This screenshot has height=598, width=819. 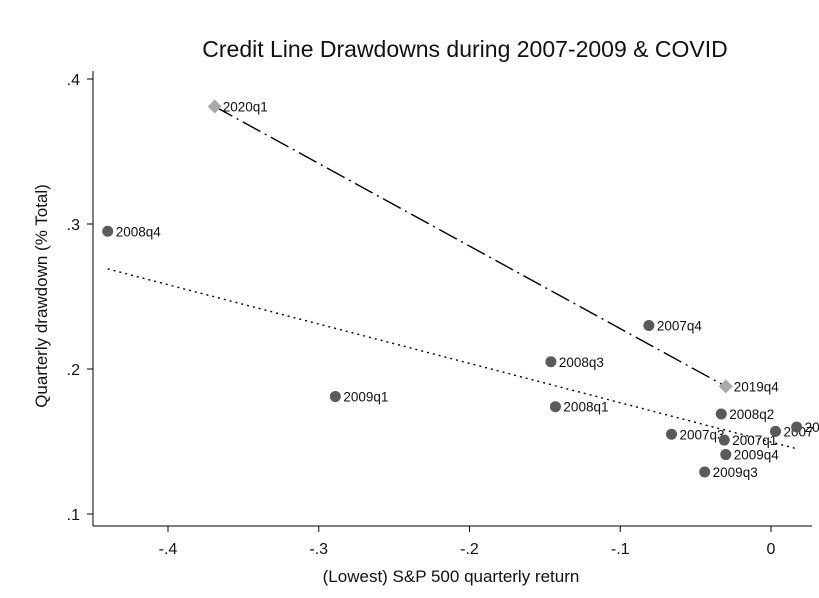 What do you see at coordinates (754, 440) in the screenshot?
I see `point-label: 2007q1` at bounding box center [754, 440].